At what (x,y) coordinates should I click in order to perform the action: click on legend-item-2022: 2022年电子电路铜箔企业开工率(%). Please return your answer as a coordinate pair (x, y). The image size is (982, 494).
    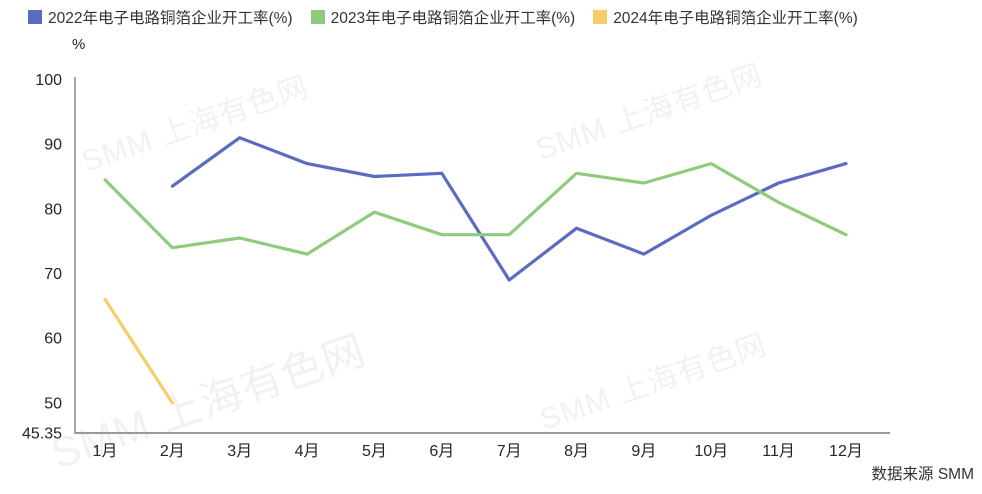
    Looking at the image, I should click on (160, 17).